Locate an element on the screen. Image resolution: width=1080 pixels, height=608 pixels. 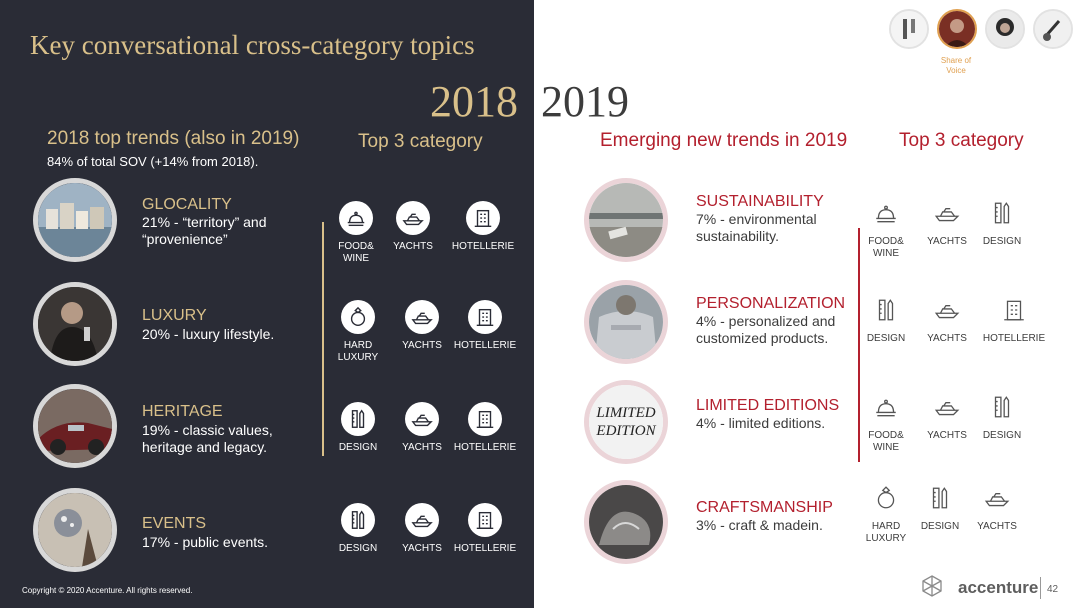
craftsmanship-photo is located at coordinates (626, 522).